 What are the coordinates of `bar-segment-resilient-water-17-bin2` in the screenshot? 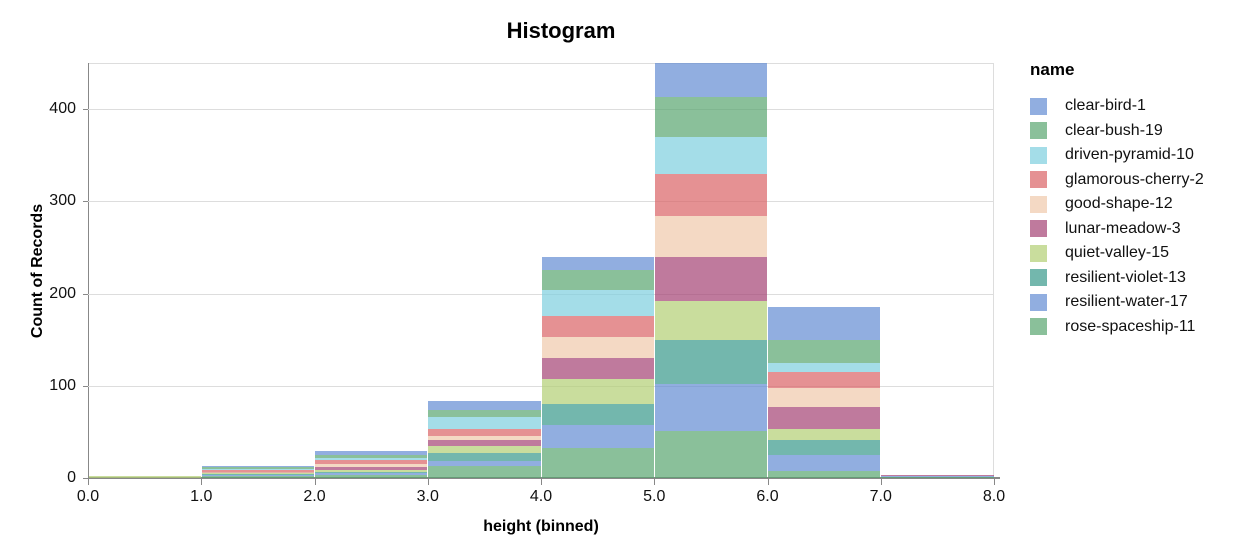 It's located at (371, 474).